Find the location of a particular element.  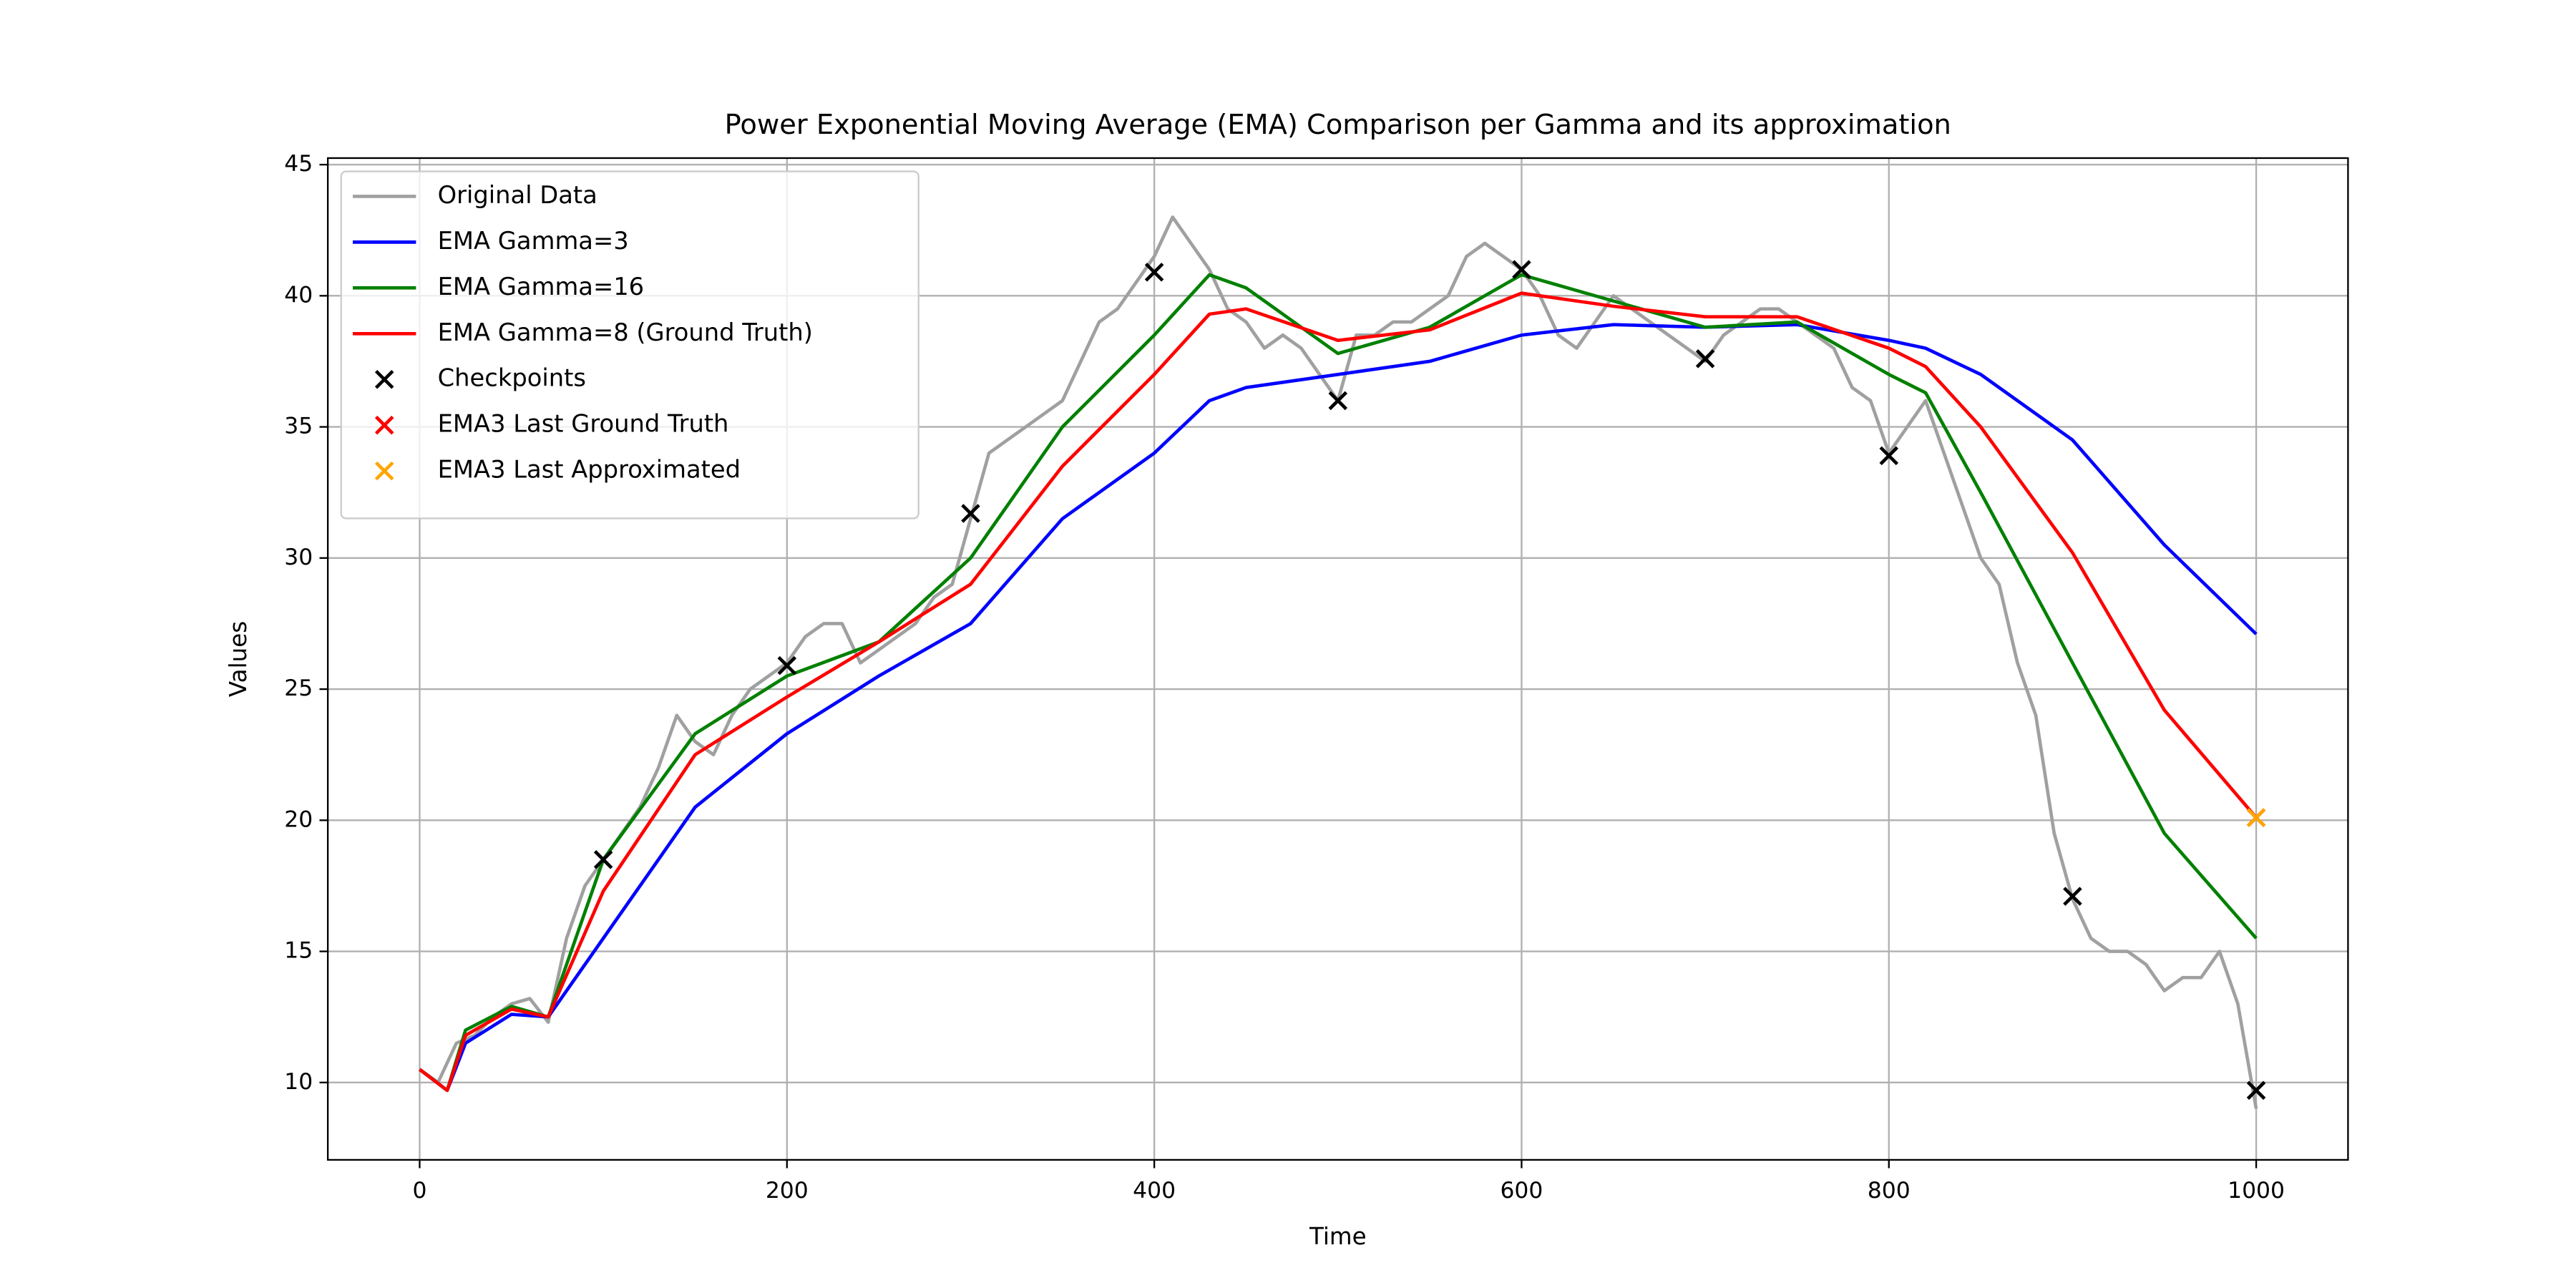

legend-box is located at coordinates (629, 344).